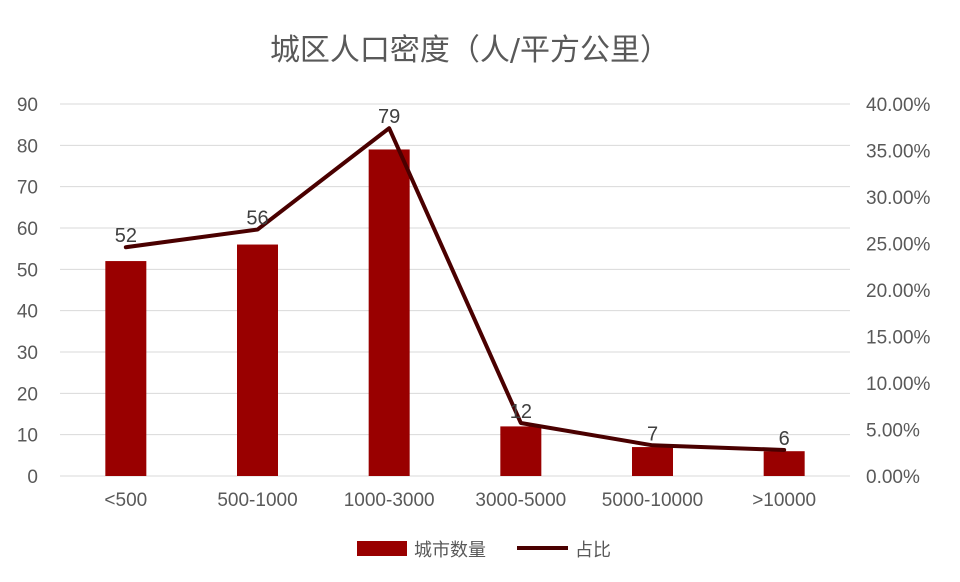 The height and width of the screenshot is (582, 960). Describe the element at coordinates (27, 436) in the screenshot. I see `y-left-tick-label: 10` at that location.